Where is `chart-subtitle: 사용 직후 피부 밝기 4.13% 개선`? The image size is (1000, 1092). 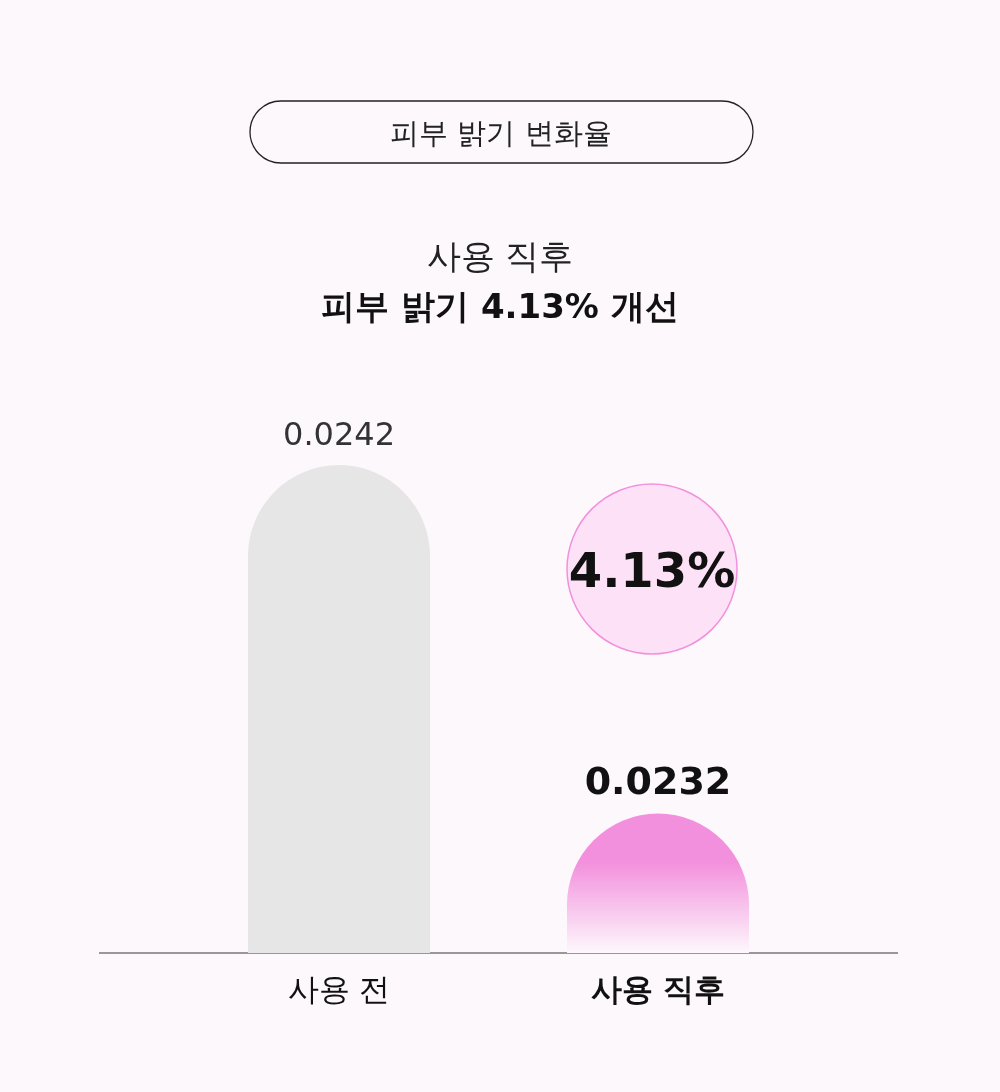
chart-subtitle: 사용 직후 피부 밝기 4.13% 개선 is located at coordinates (500, 281).